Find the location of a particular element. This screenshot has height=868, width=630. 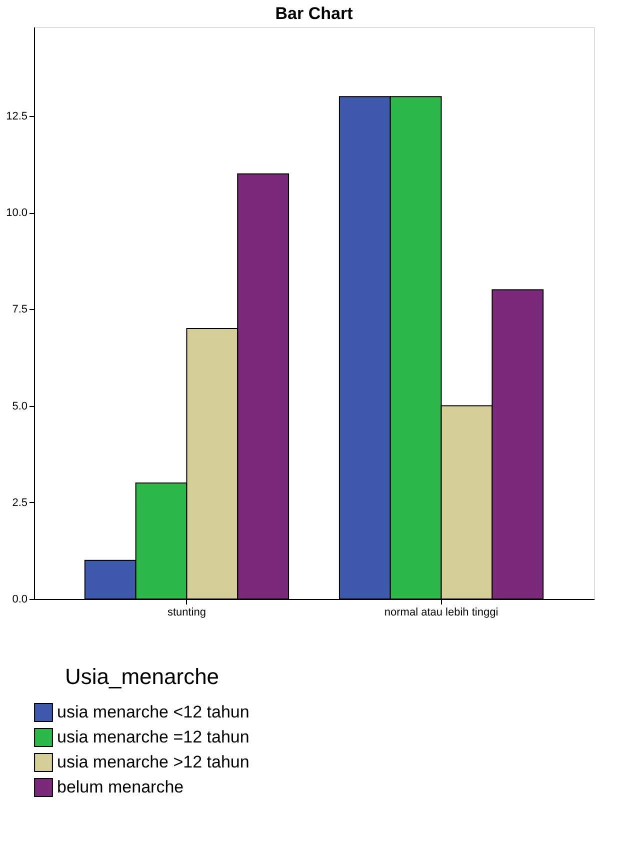

legend-label: usia menarche =12 tahun is located at coordinates (153, 737).